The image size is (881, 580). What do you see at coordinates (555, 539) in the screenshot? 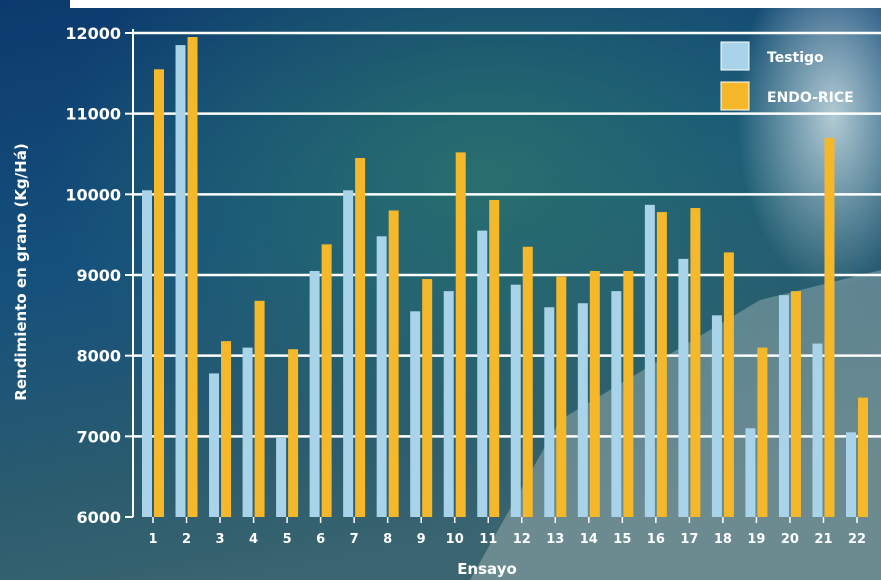
I see `x-tick-label: 13` at bounding box center [555, 539].